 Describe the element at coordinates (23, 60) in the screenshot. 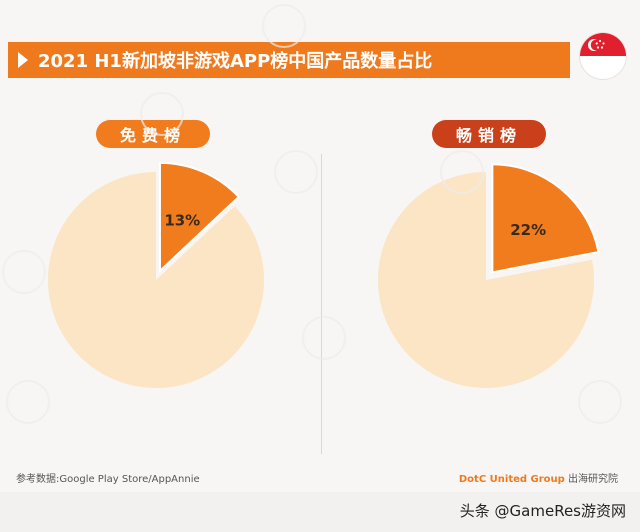

I see `title-arrow-icon` at that location.